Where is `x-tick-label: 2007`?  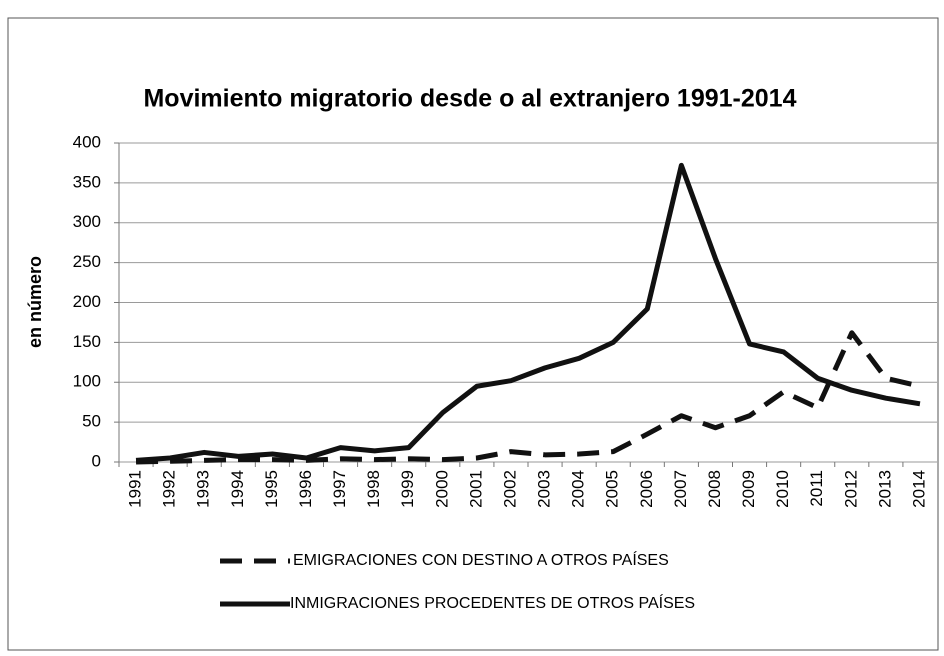
x-tick-label: 2007 is located at coordinates (680, 489).